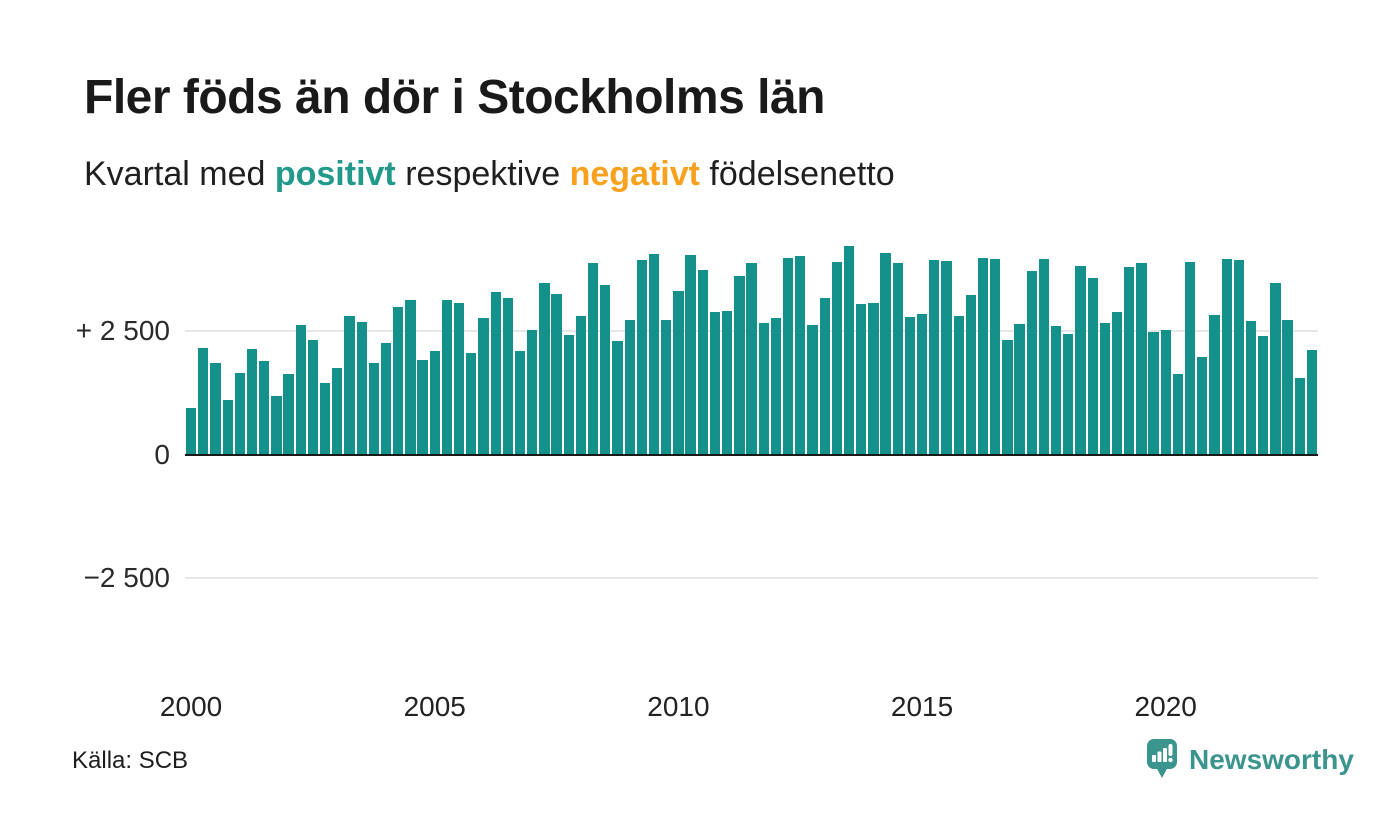  Describe the element at coordinates (422, 407) in the screenshot. I see `bar-2004Q4` at that location.